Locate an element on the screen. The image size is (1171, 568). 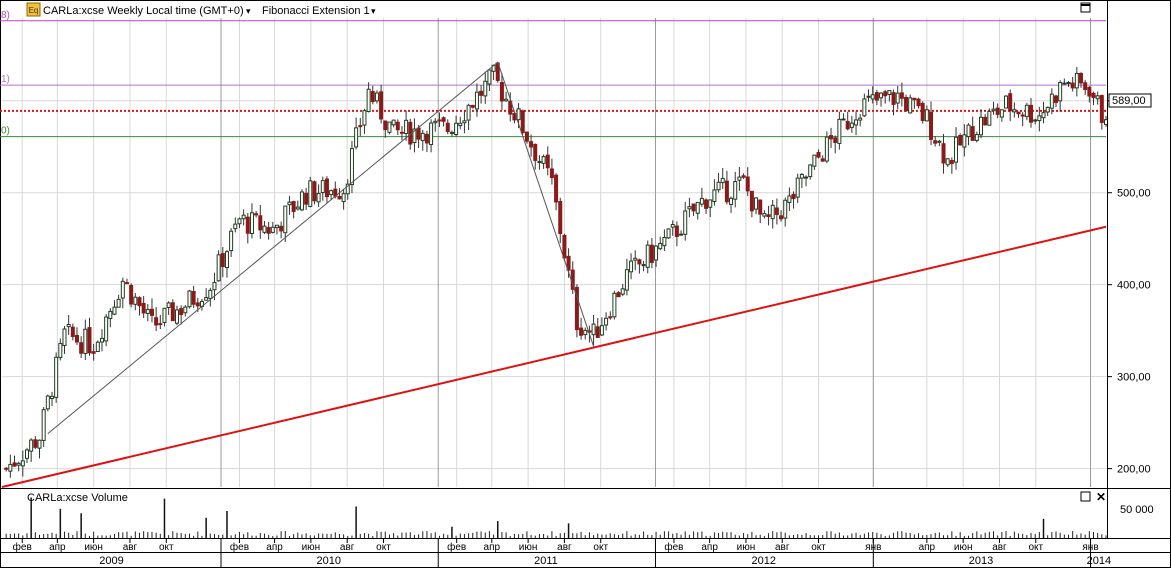
volume-maximize-icon is located at coordinates (1085, 496).